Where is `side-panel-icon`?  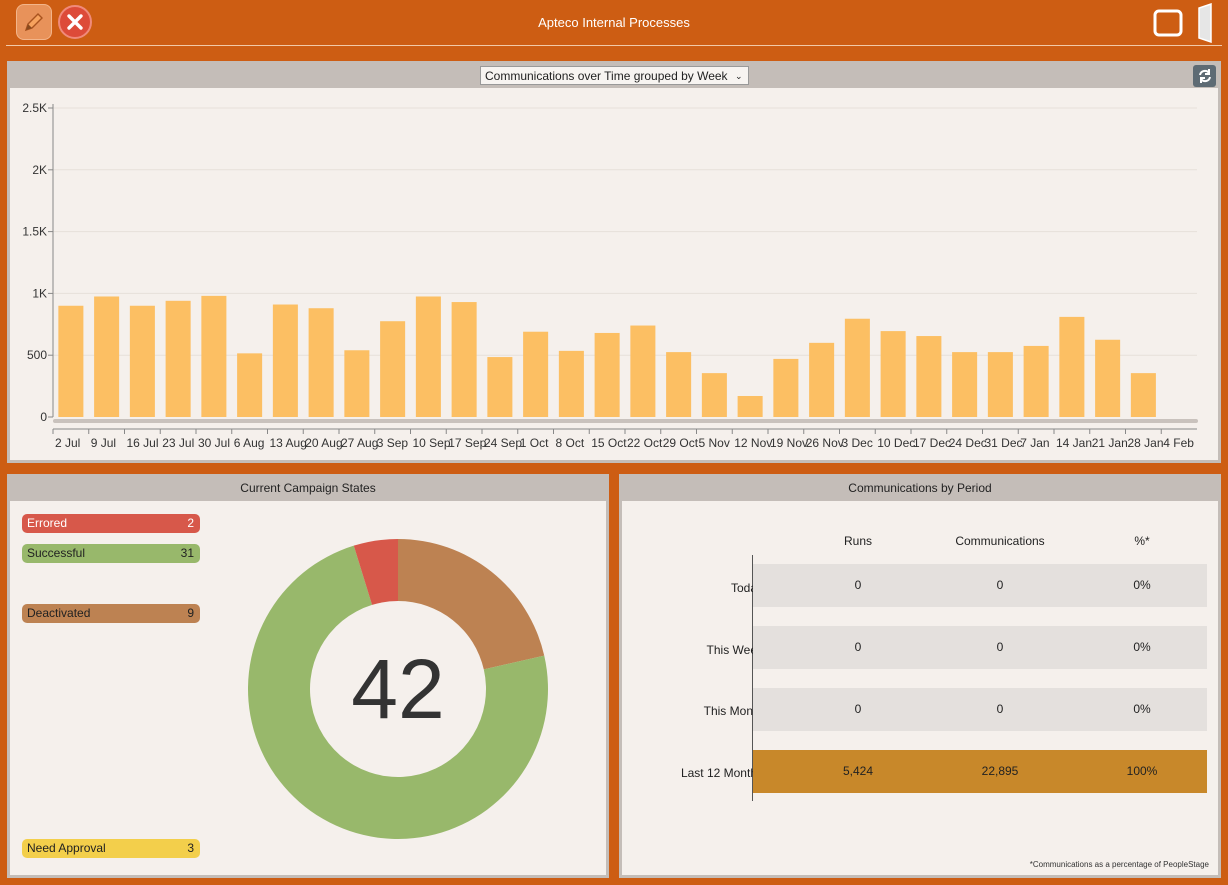 side-panel-icon is located at coordinates (1205, 23).